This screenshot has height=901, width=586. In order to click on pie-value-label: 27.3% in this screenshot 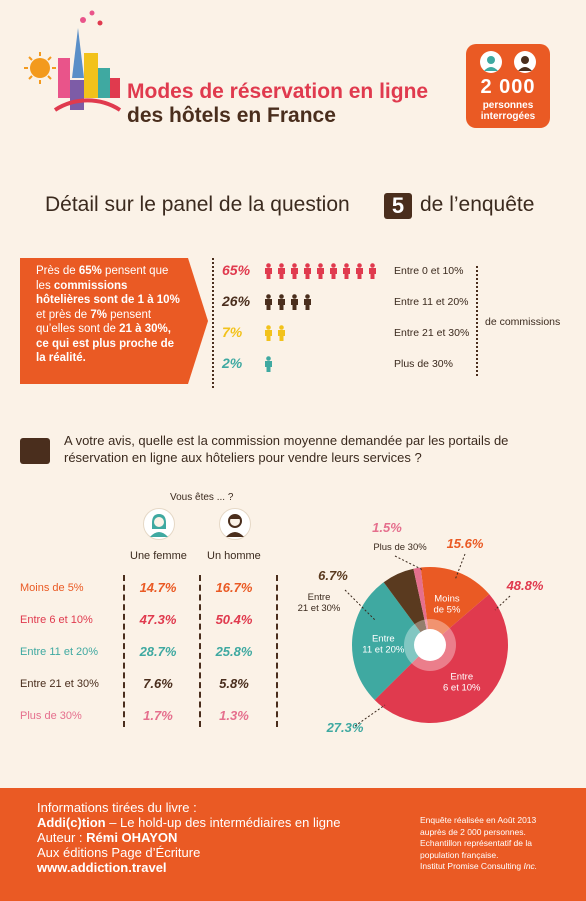, I will do `click(345, 727)`.